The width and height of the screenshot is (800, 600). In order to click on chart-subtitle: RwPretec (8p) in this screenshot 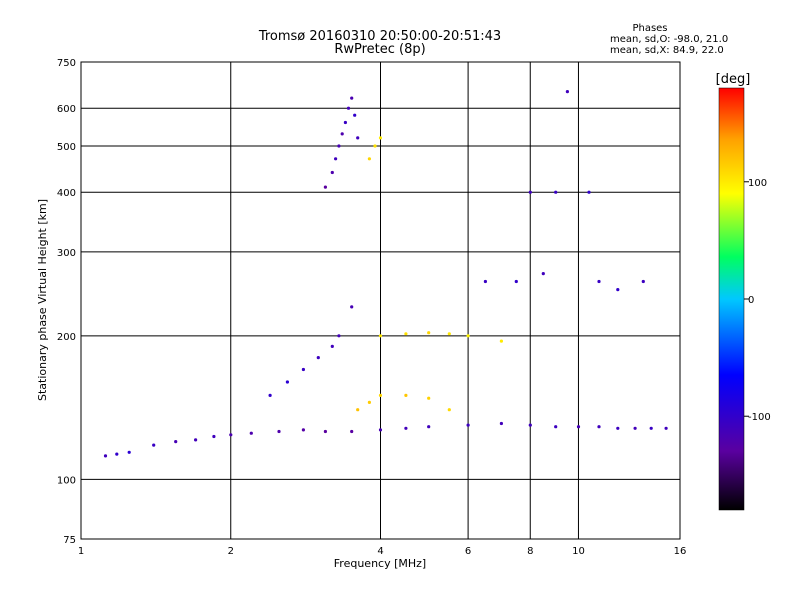, I will do `click(379, 49)`.